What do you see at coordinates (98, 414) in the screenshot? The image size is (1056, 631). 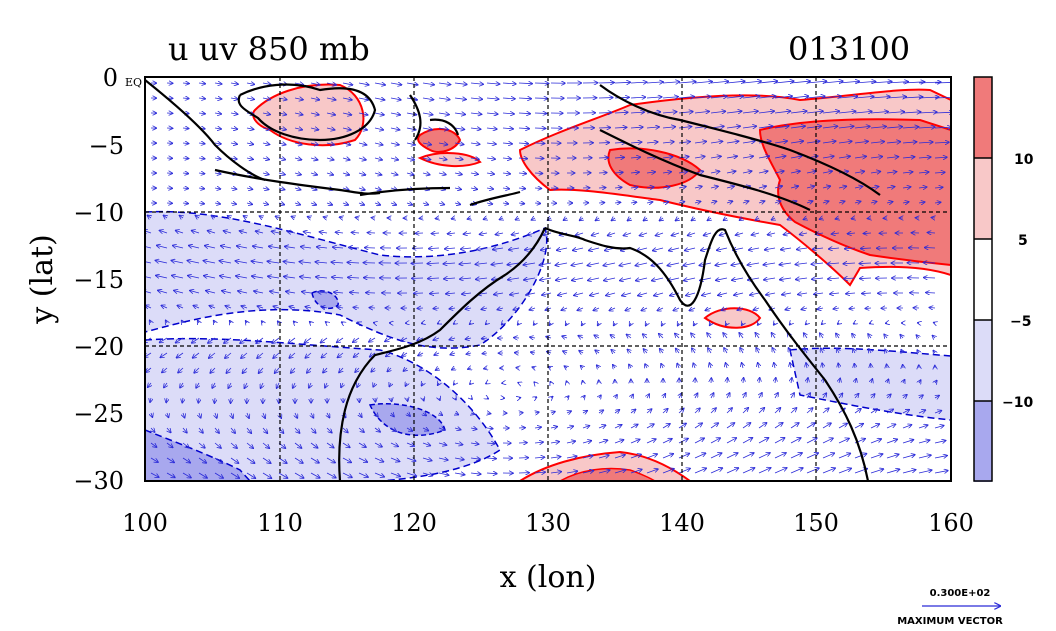 I see `y-tick-25: −25` at bounding box center [98, 414].